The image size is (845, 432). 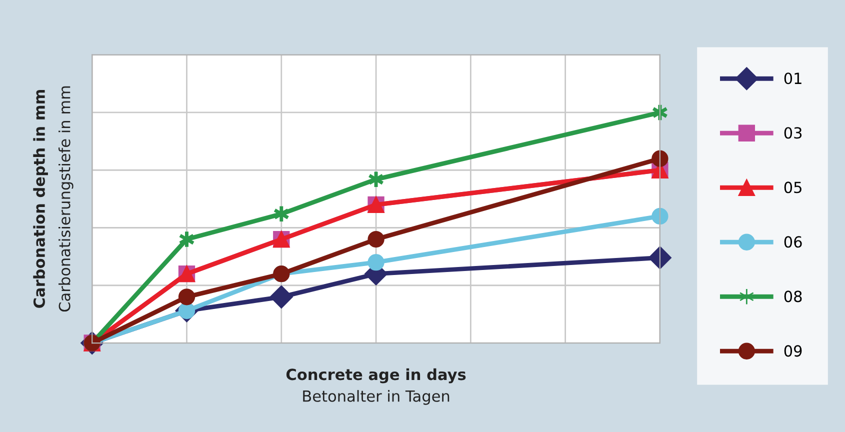 I want to click on y-axis-title: Carbonation depth in mm Carbonatisierungstiefe in mm, so click(x=53, y=199).